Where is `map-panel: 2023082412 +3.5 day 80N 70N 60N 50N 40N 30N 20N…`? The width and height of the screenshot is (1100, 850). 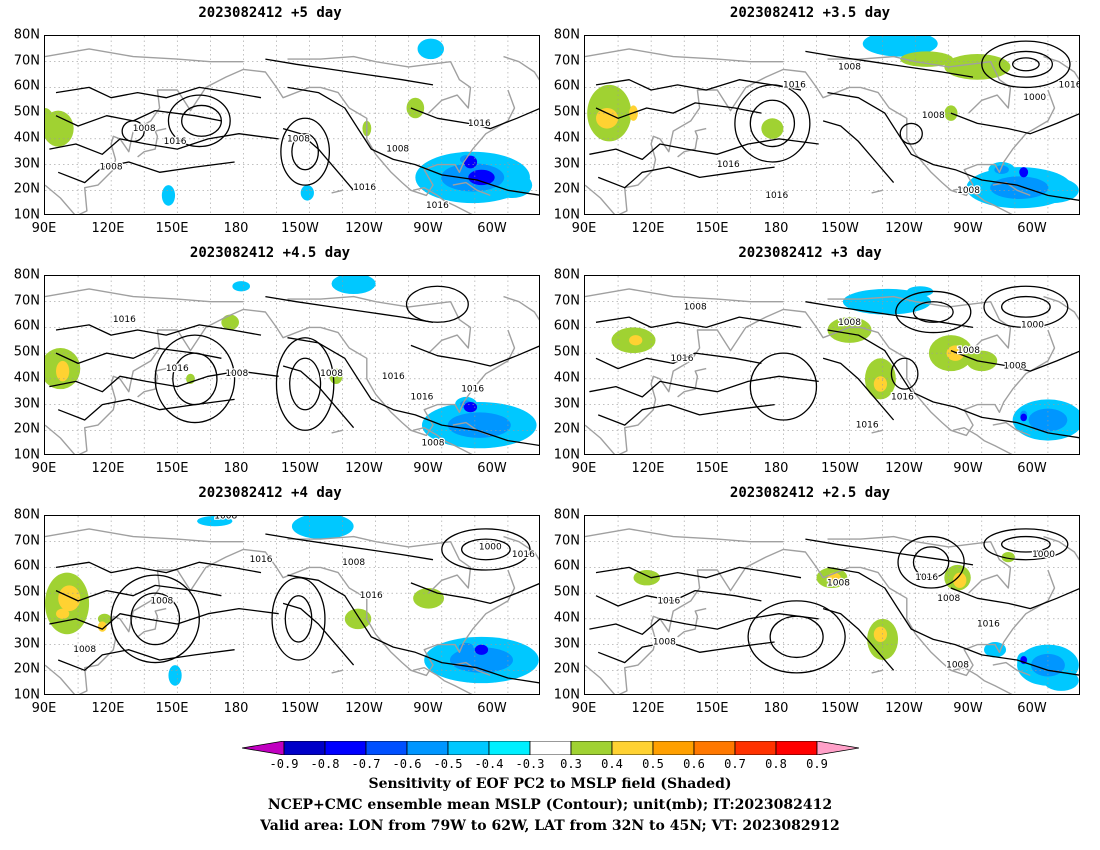 map-panel: 2023082412 +3.5 day 80N 70N 60N 50N 40N 30N 20N… is located at coordinates (810, 125).